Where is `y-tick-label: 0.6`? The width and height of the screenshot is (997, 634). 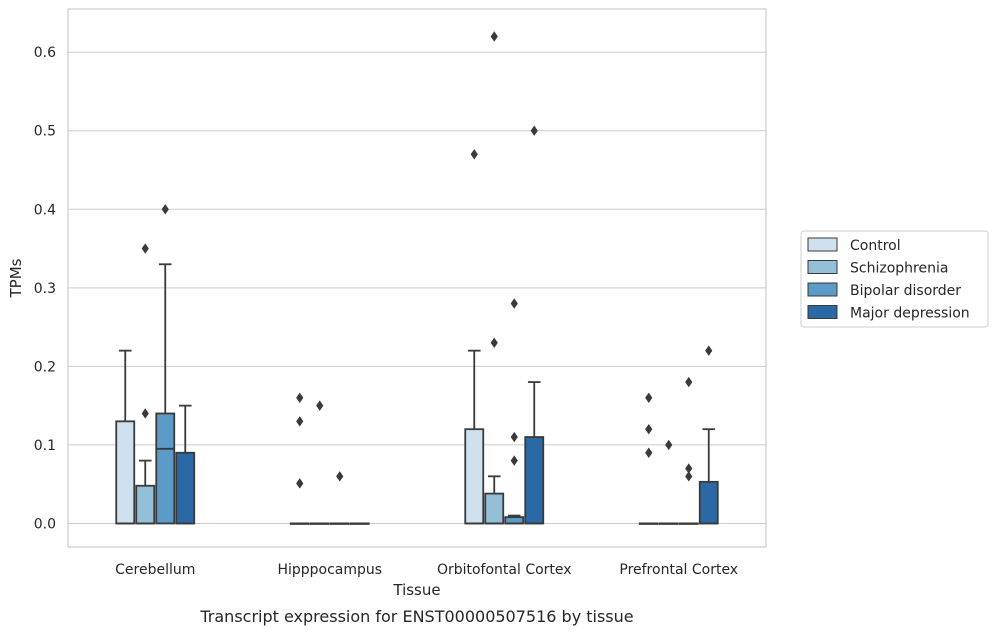
y-tick-label: 0.6 is located at coordinates (45, 53).